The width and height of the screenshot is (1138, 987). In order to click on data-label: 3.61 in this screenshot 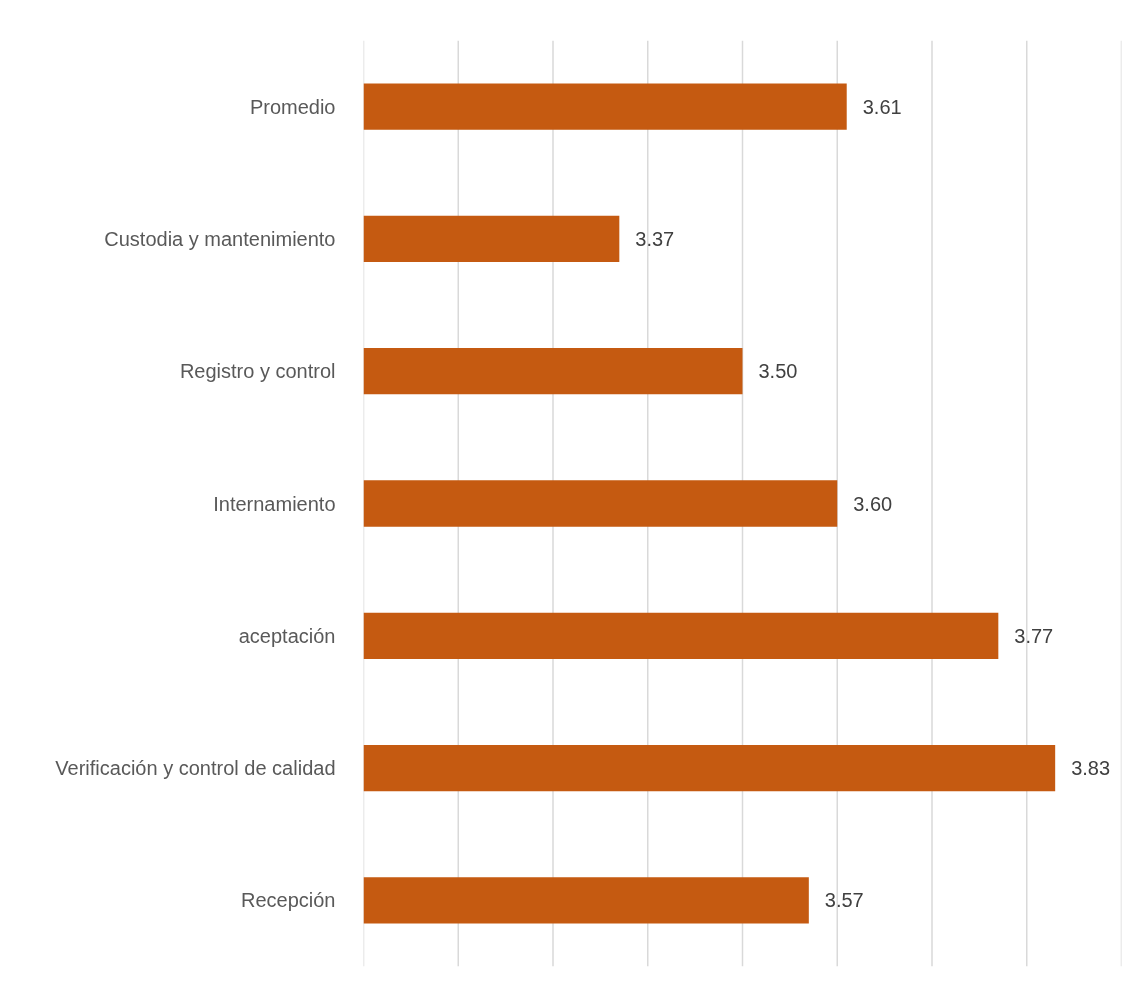, I will do `click(882, 106)`.